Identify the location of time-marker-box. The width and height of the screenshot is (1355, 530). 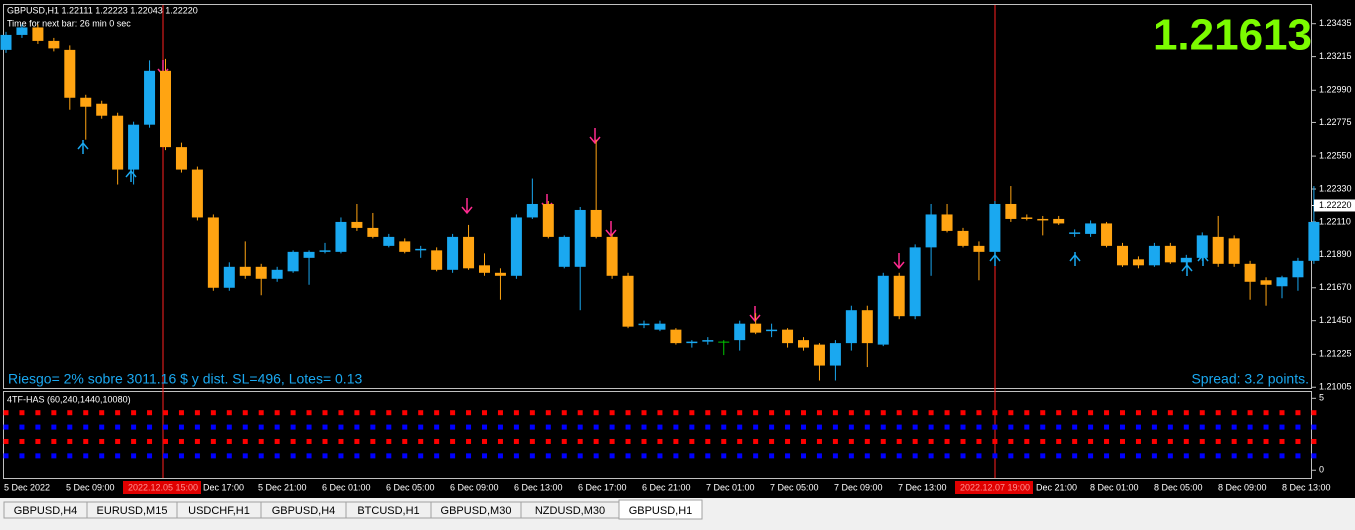
(994, 487).